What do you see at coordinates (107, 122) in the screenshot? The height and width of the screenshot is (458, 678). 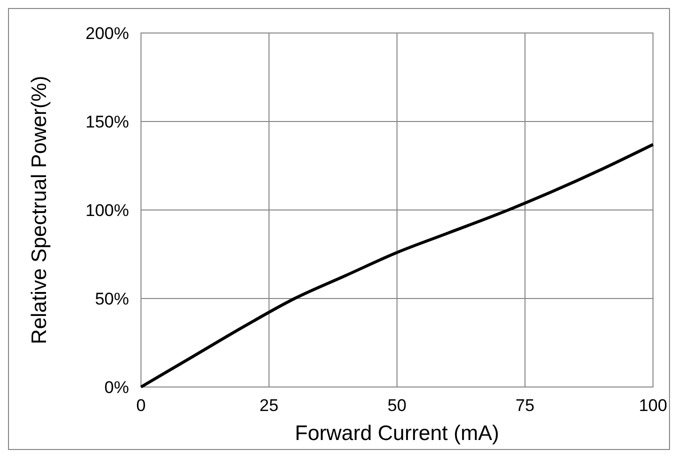 I see `y-tick-label: 150%` at bounding box center [107, 122].